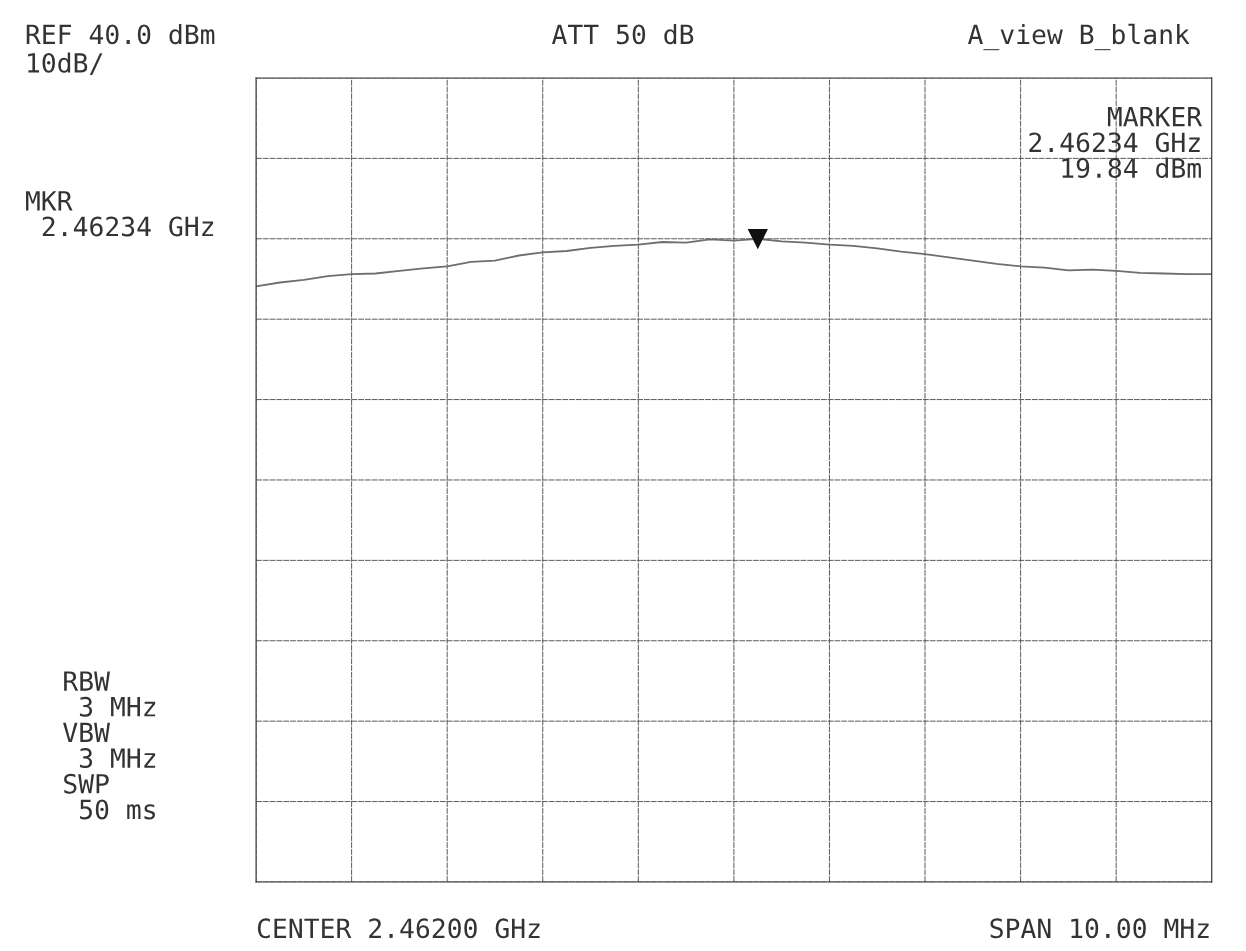 This screenshot has height=951, width=1246. What do you see at coordinates (1099, 928) in the screenshot?
I see `text: SPAN 10.00 MHz` at bounding box center [1099, 928].